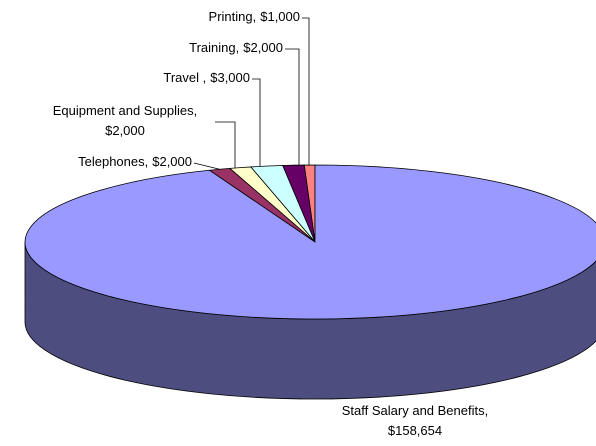  Describe the element at coordinates (415, 430) in the screenshot. I see `label-value: $158,654` at that location.